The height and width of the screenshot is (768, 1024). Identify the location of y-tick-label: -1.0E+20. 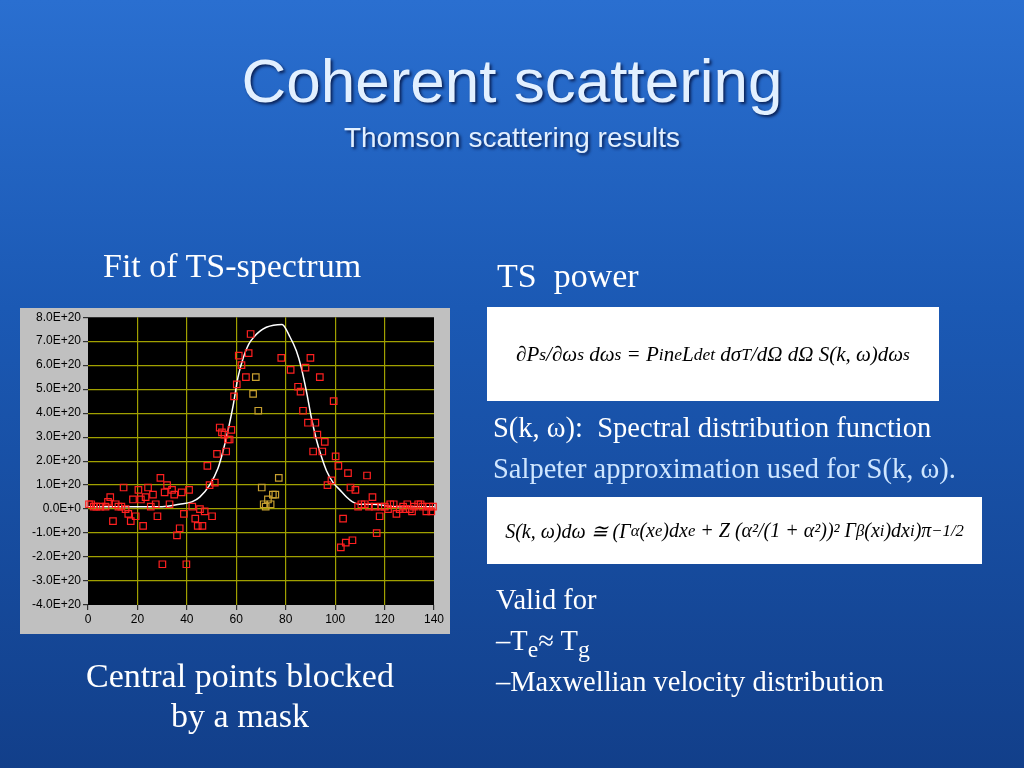
(56, 532).